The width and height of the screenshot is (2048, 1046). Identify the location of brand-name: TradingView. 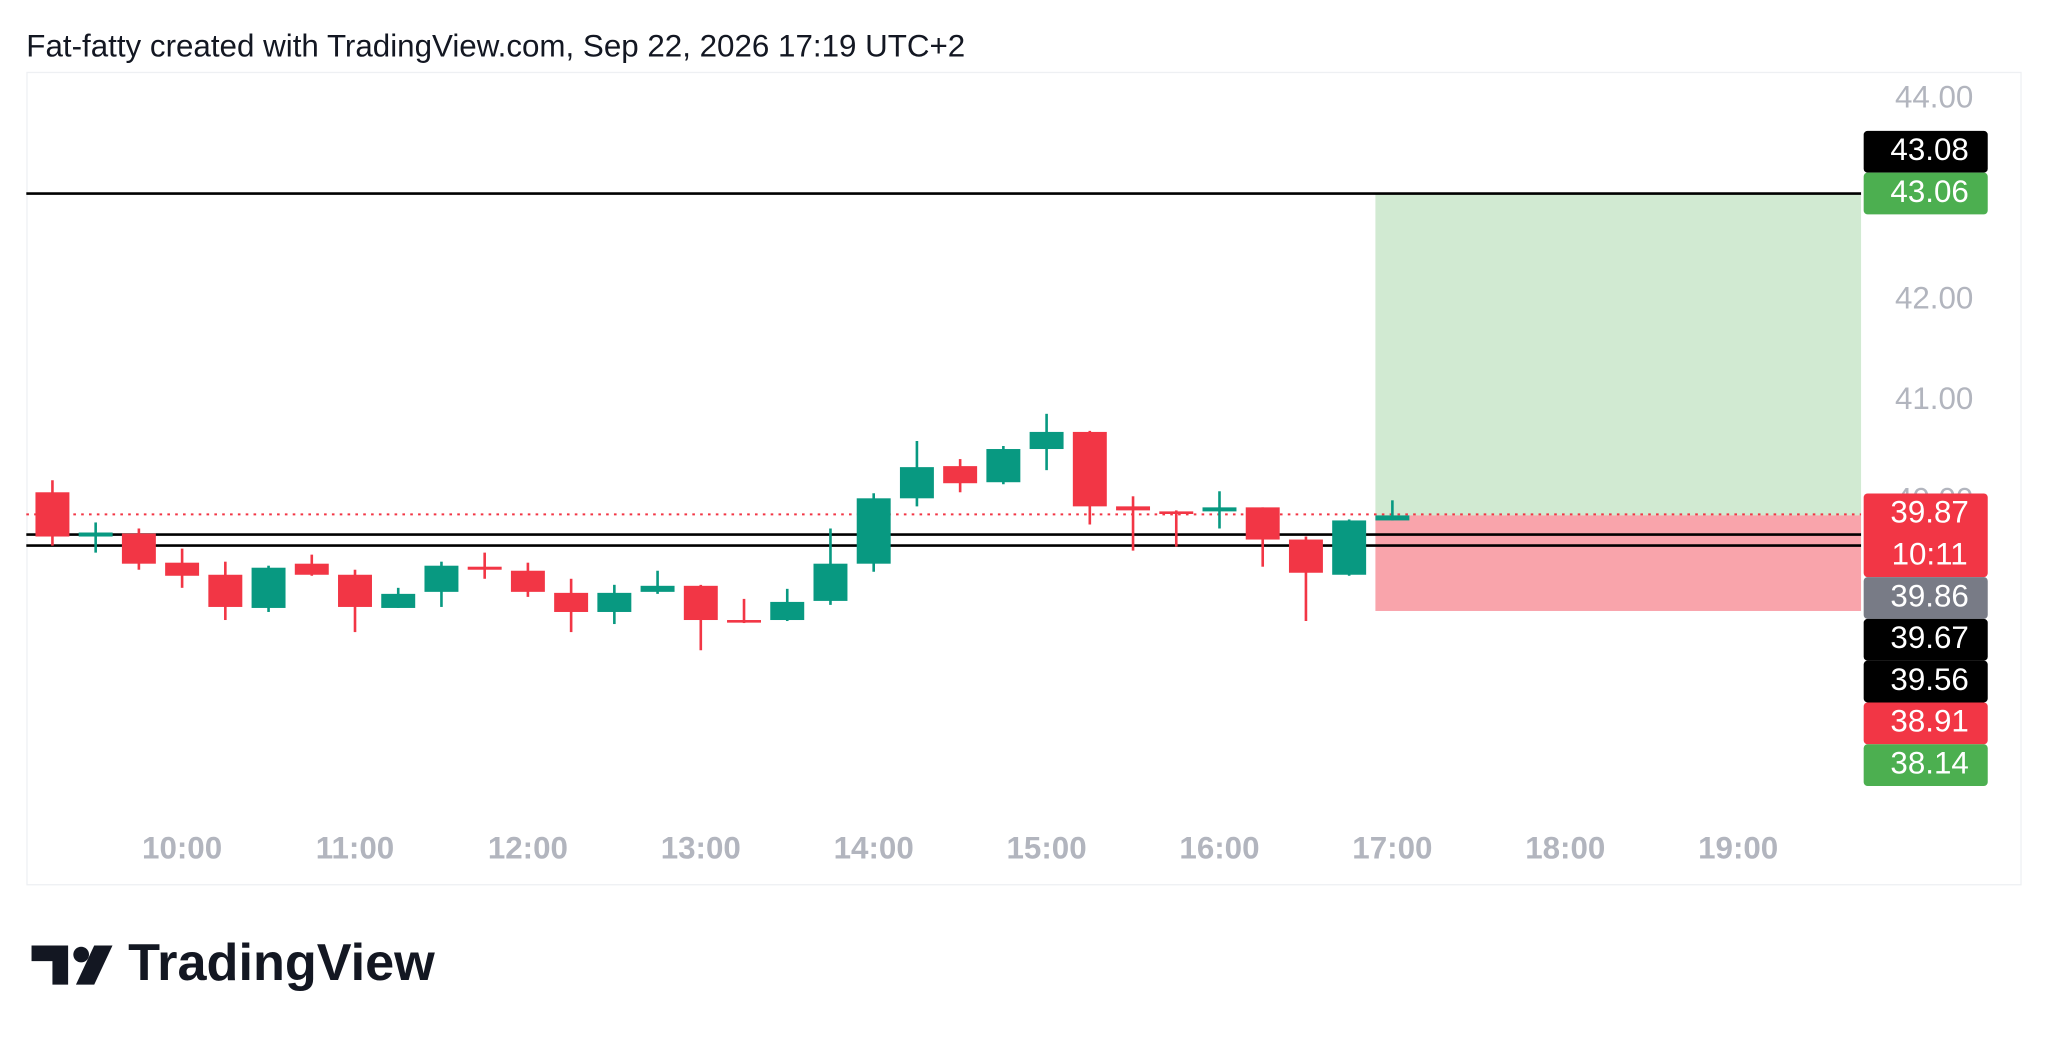
(281, 963).